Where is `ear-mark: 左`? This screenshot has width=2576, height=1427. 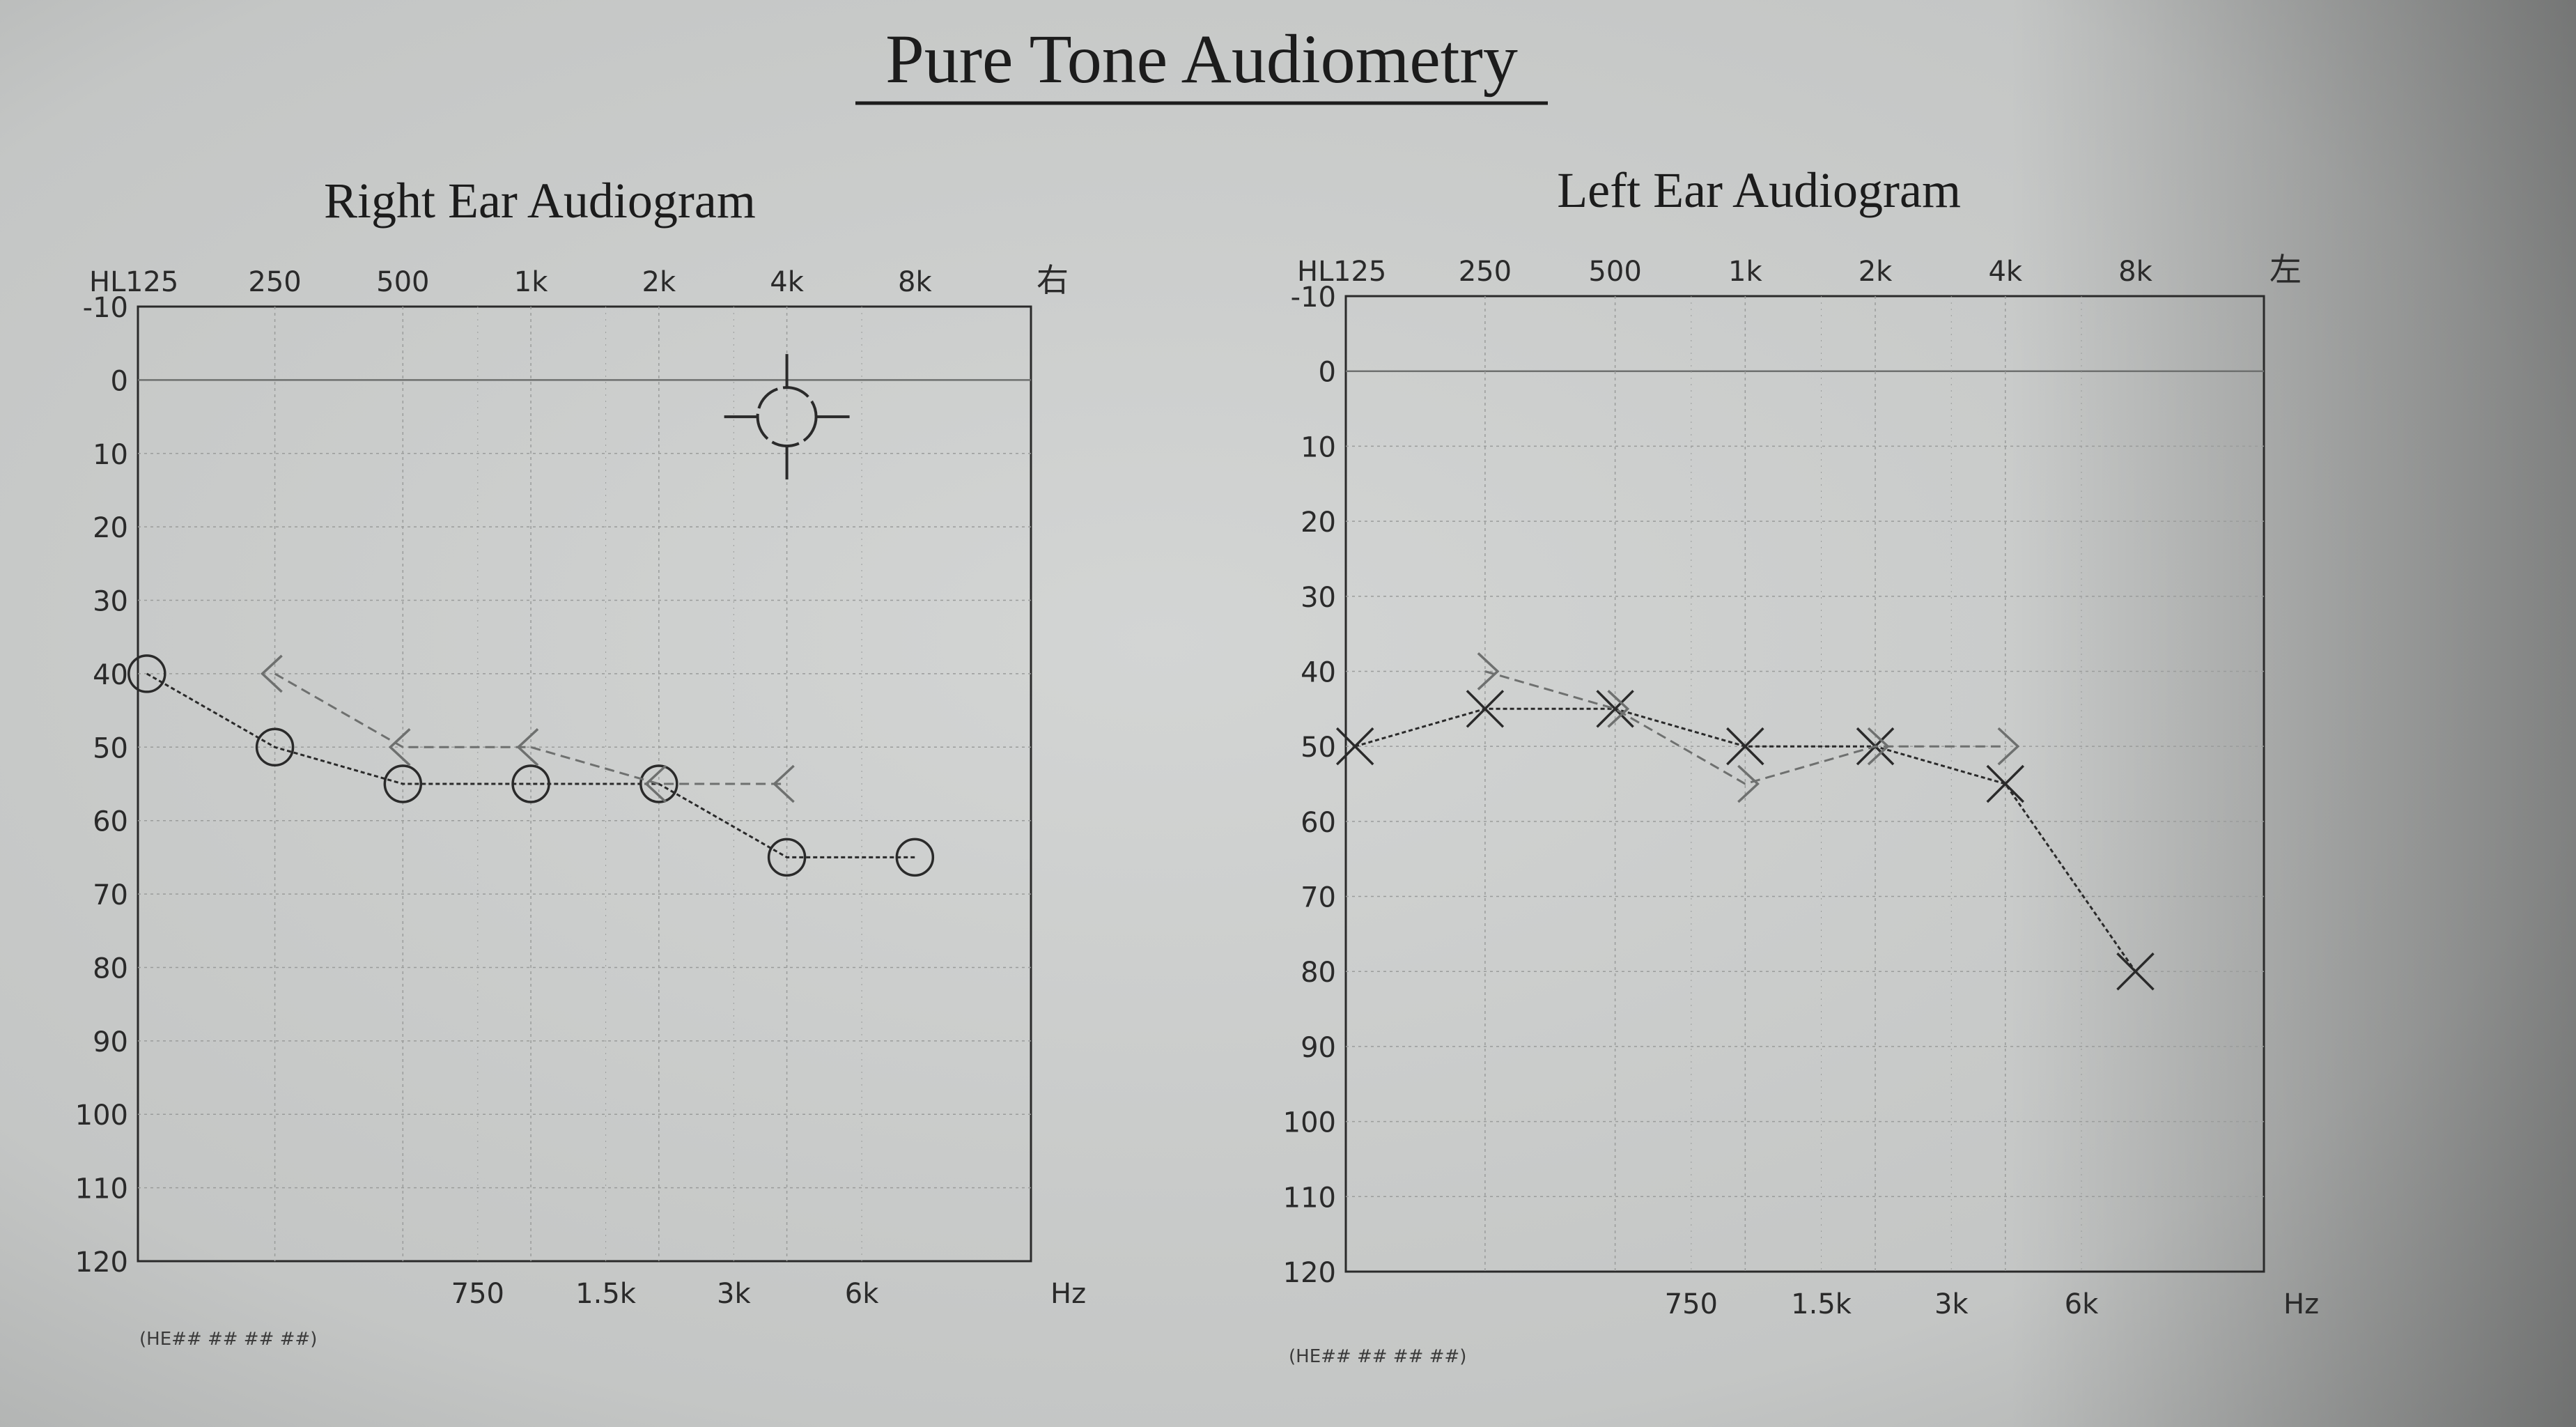
ear-mark: 左 is located at coordinates (2285, 269).